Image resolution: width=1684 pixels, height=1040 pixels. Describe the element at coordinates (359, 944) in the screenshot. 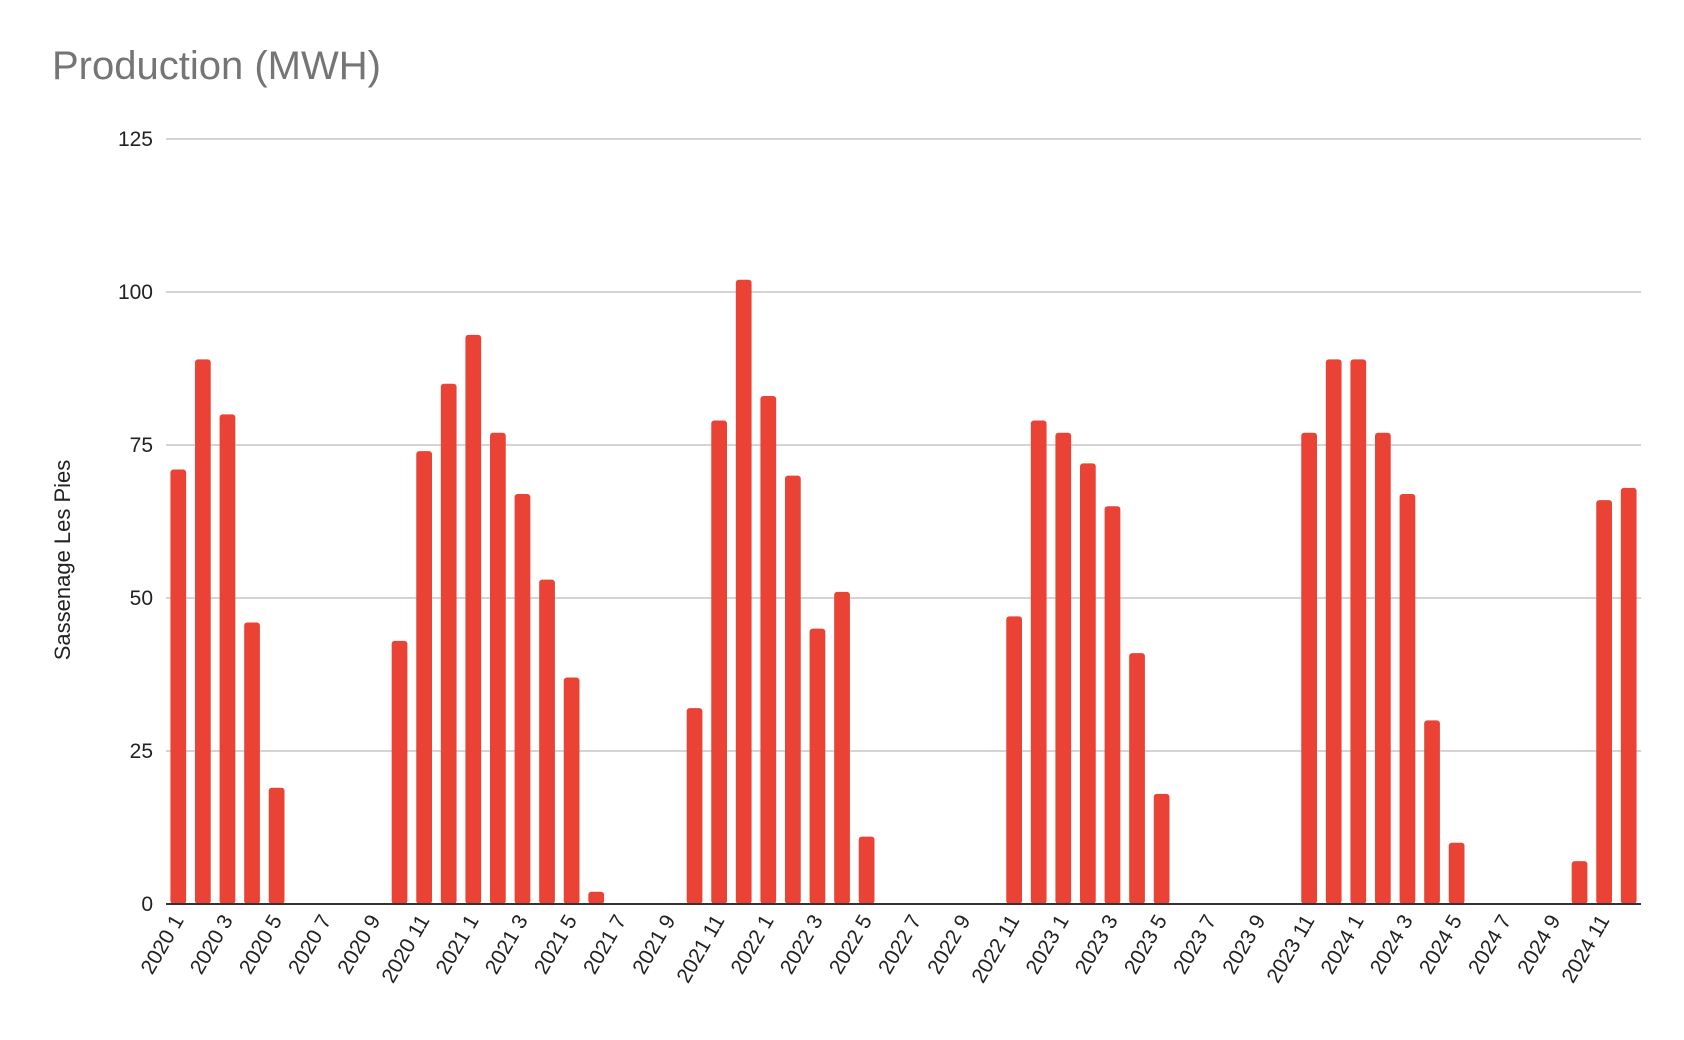

I see `x-tick-label: 2020 9` at that location.